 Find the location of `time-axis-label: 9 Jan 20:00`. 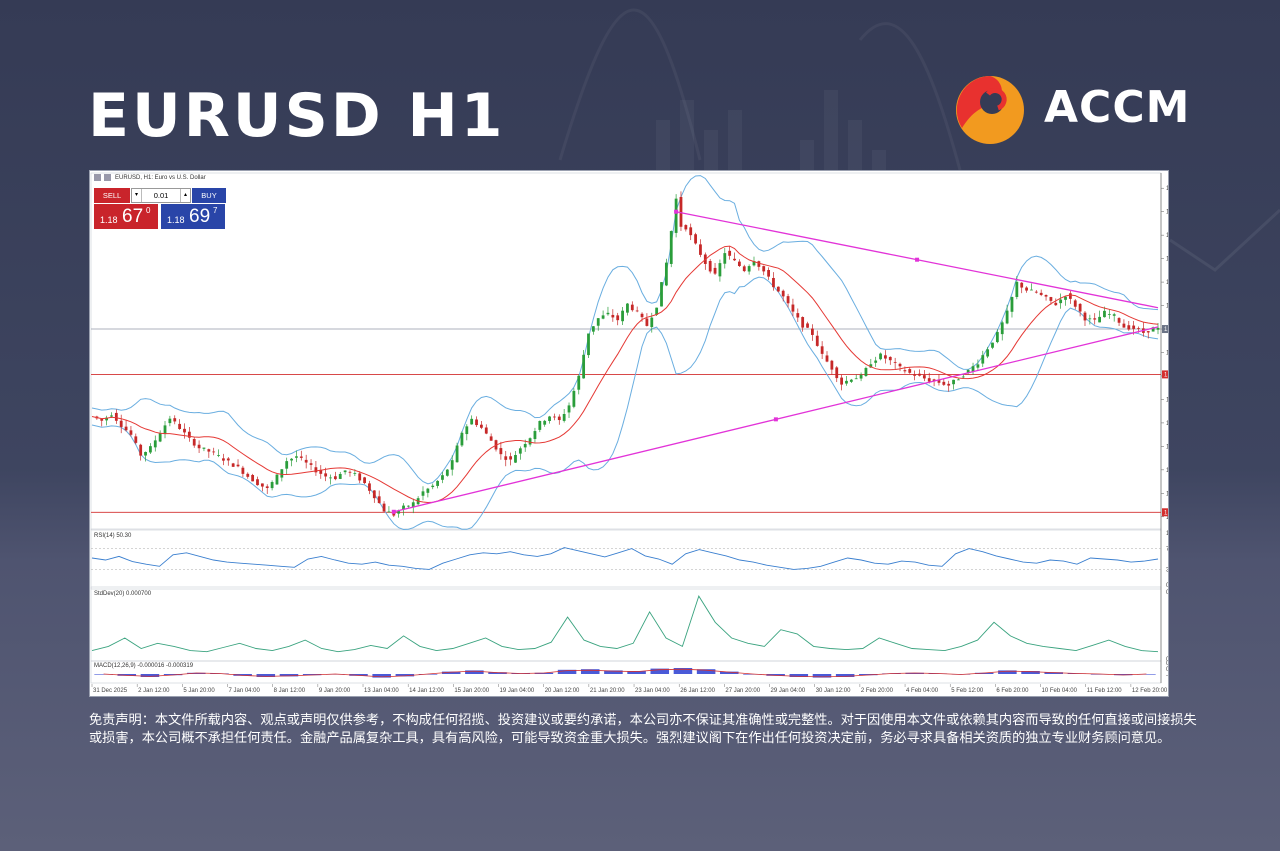

time-axis-label: 9 Jan 20:00 is located at coordinates (335, 691).